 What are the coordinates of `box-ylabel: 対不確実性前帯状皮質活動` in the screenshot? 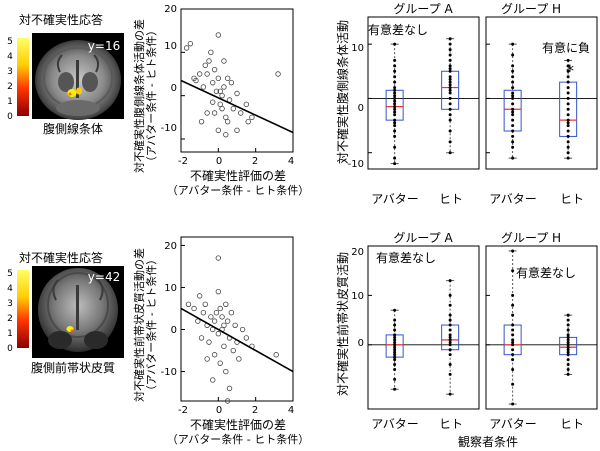 It's located at (342, 324).